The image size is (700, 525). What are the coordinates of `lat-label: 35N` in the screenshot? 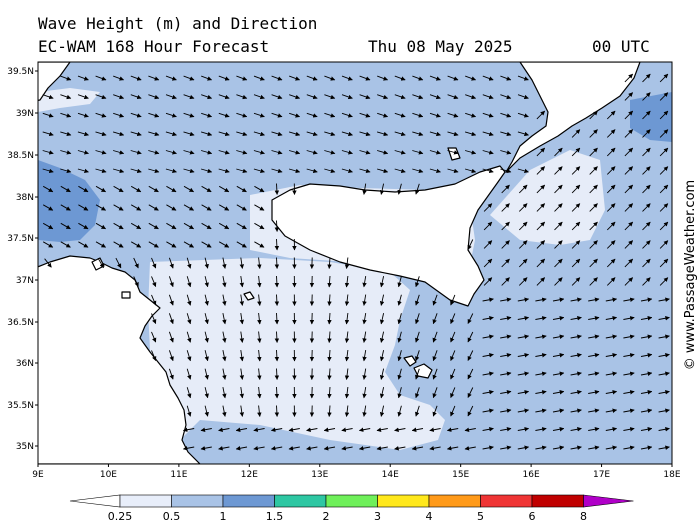 It's located at (25, 447).